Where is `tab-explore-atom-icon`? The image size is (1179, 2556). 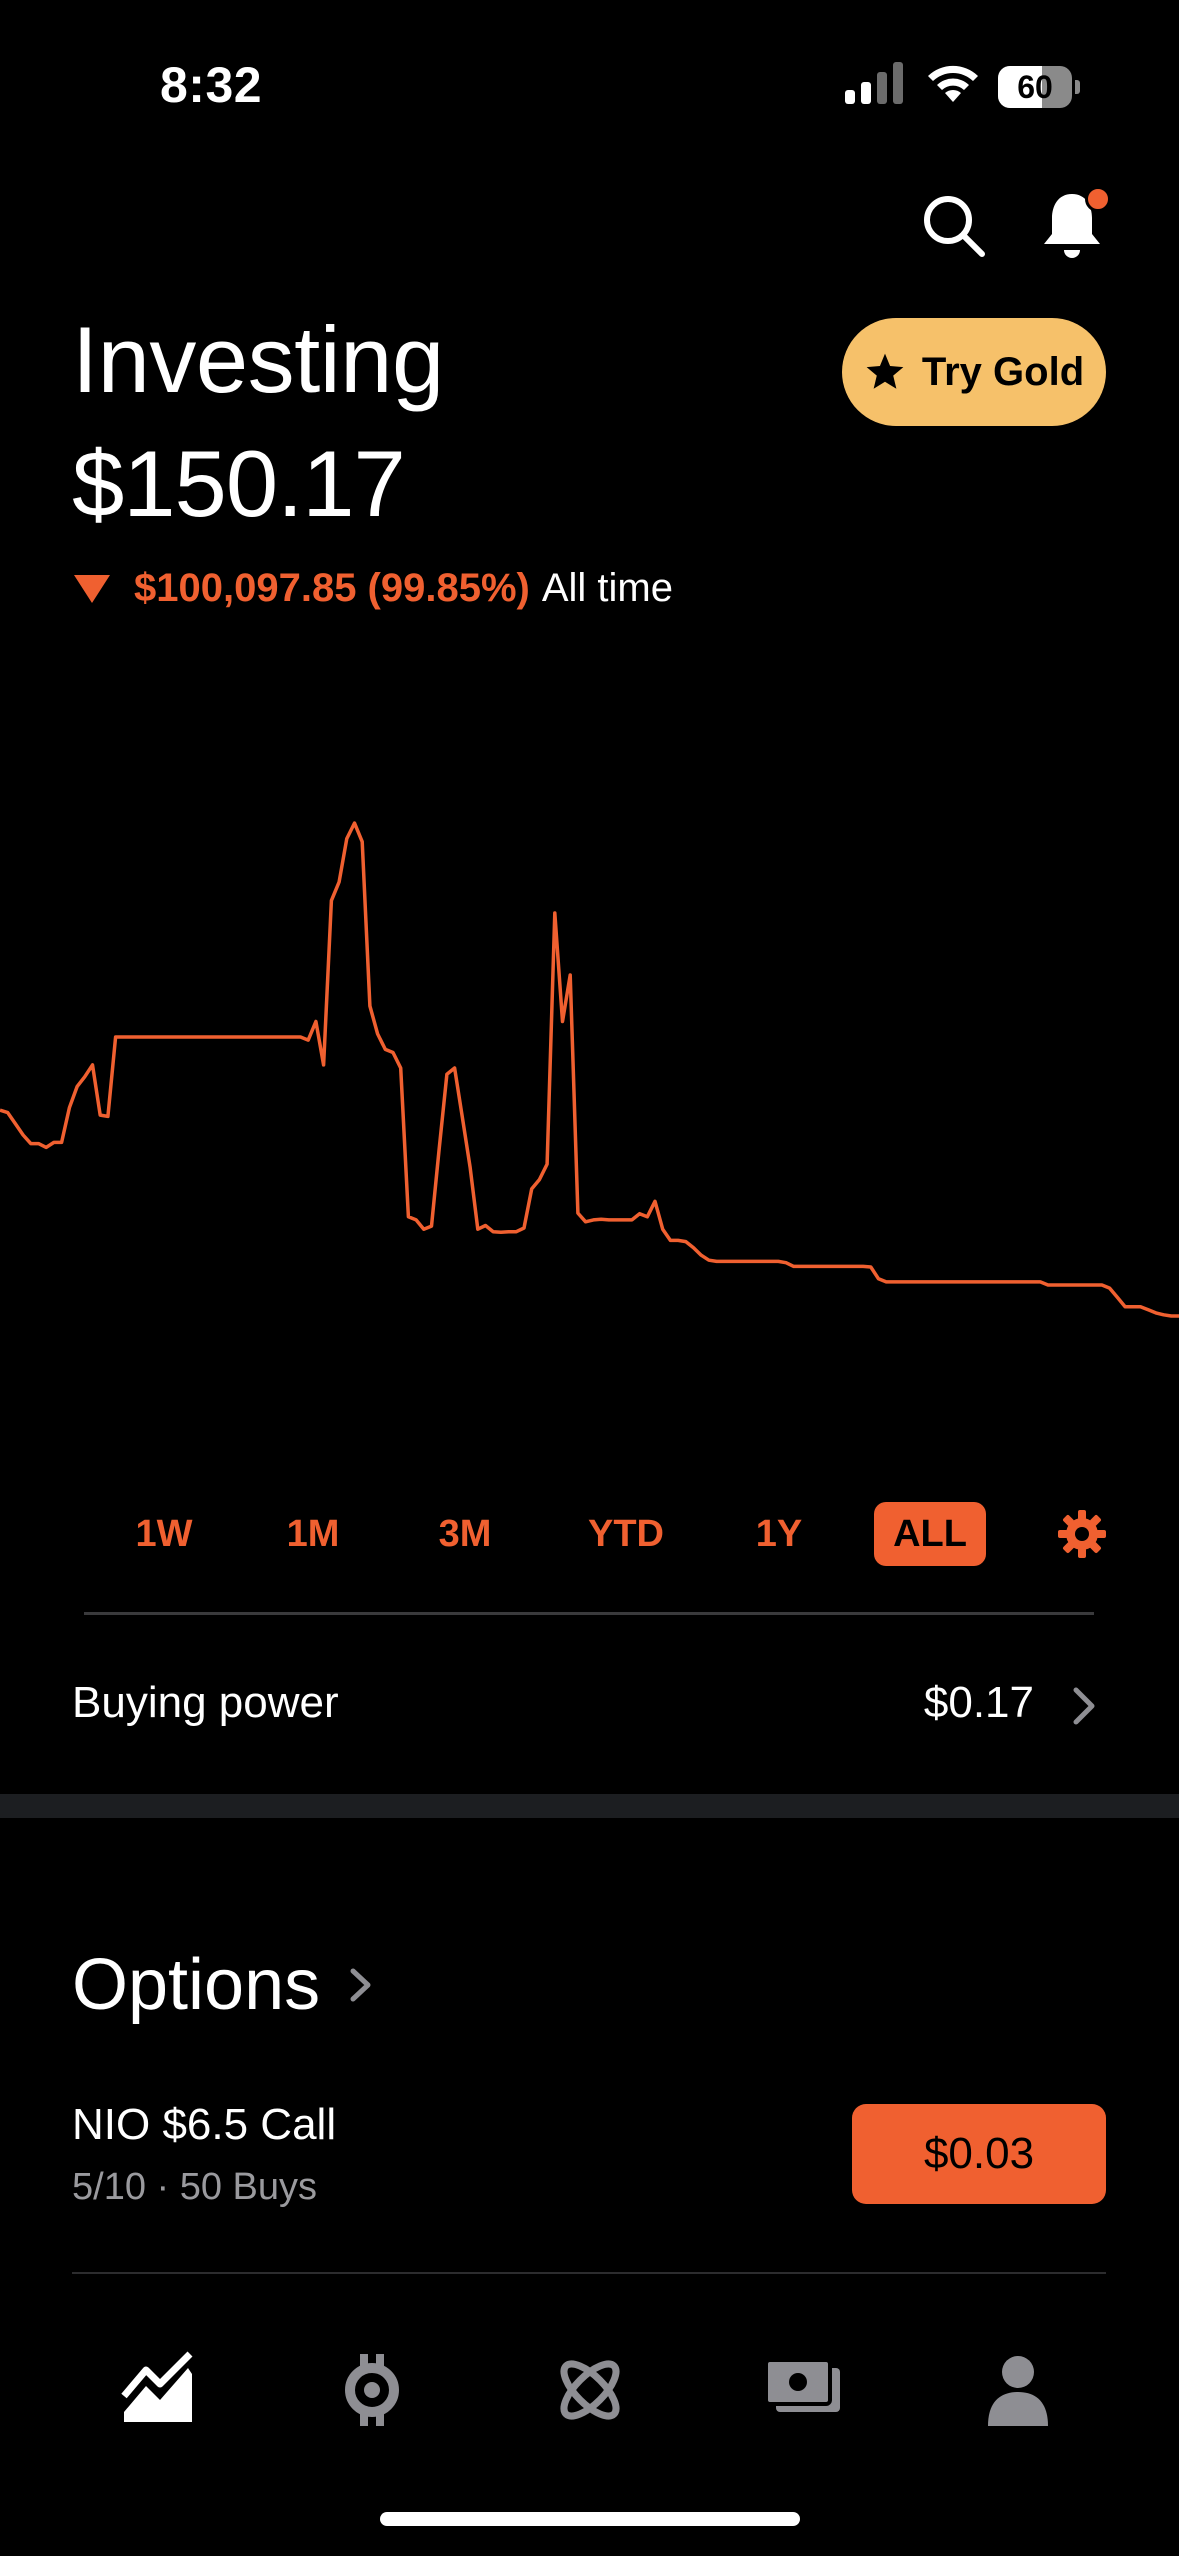
tab-explore-atom-icon is located at coordinates (590, 2390).